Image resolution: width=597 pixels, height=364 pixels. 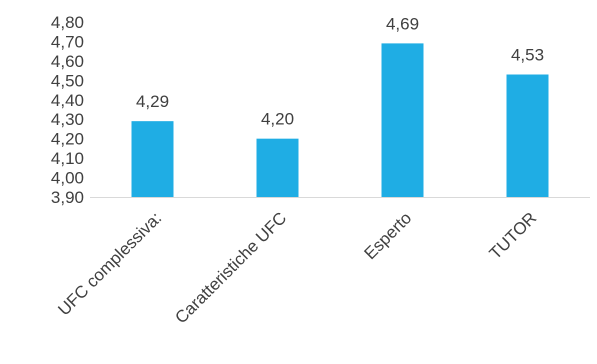 What do you see at coordinates (152, 101) in the screenshot?
I see `bar-value-label: 4,29` at bounding box center [152, 101].